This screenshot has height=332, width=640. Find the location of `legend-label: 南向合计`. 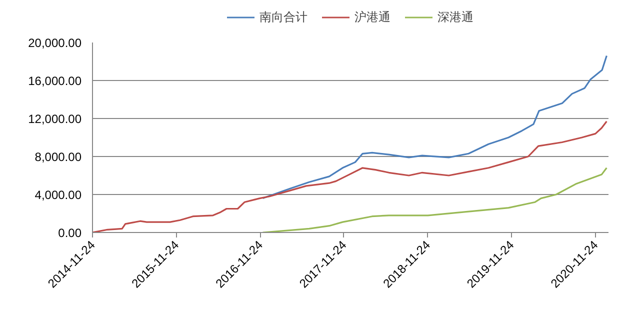

legend-label: 南向合计 is located at coordinates (284, 17).